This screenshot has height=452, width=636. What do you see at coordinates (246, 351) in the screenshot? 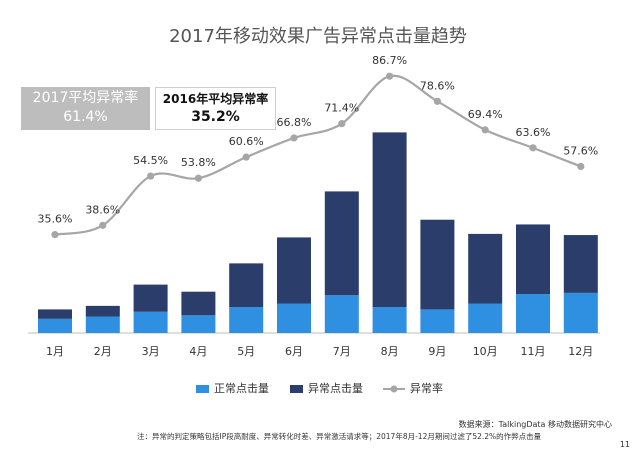
I see `x-tick-5: 5月` at bounding box center [246, 351].